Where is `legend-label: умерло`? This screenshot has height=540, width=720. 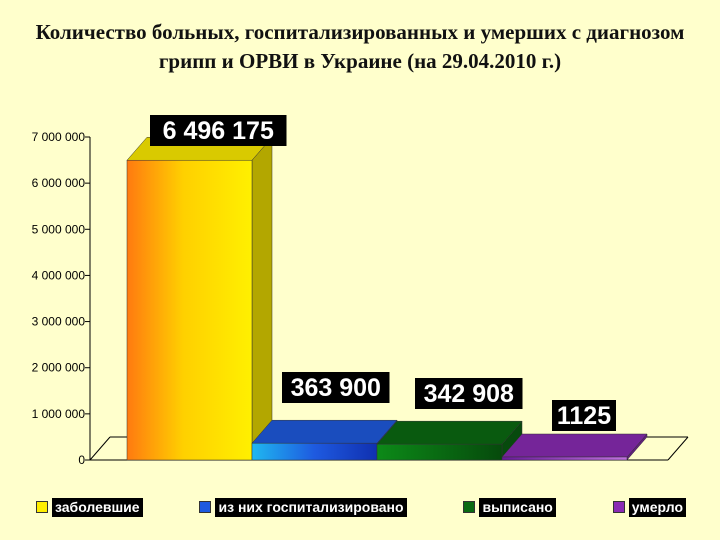
legend-label: умерло is located at coordinates (657, 507).